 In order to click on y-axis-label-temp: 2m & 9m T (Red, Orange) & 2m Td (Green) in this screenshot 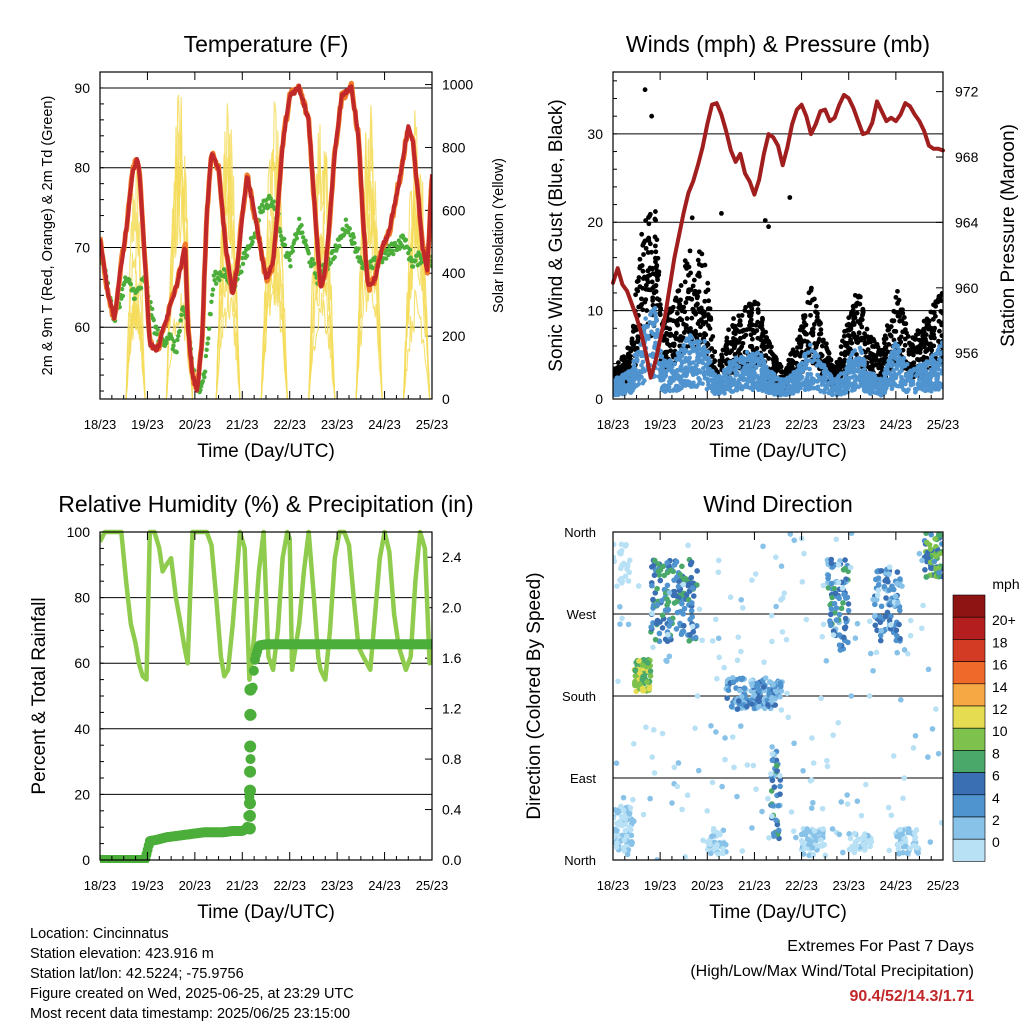, I will do `click(48, 236)`.